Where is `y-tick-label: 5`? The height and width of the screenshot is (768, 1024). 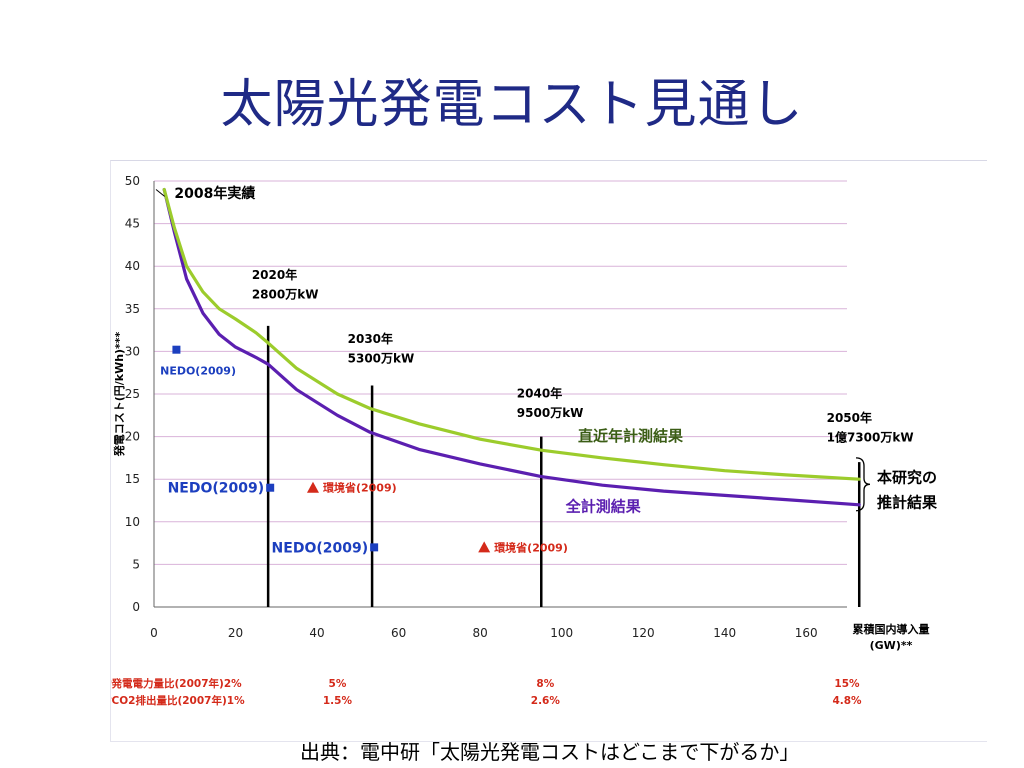
y-tick-label: 5 is located at coordinates (136, 564).